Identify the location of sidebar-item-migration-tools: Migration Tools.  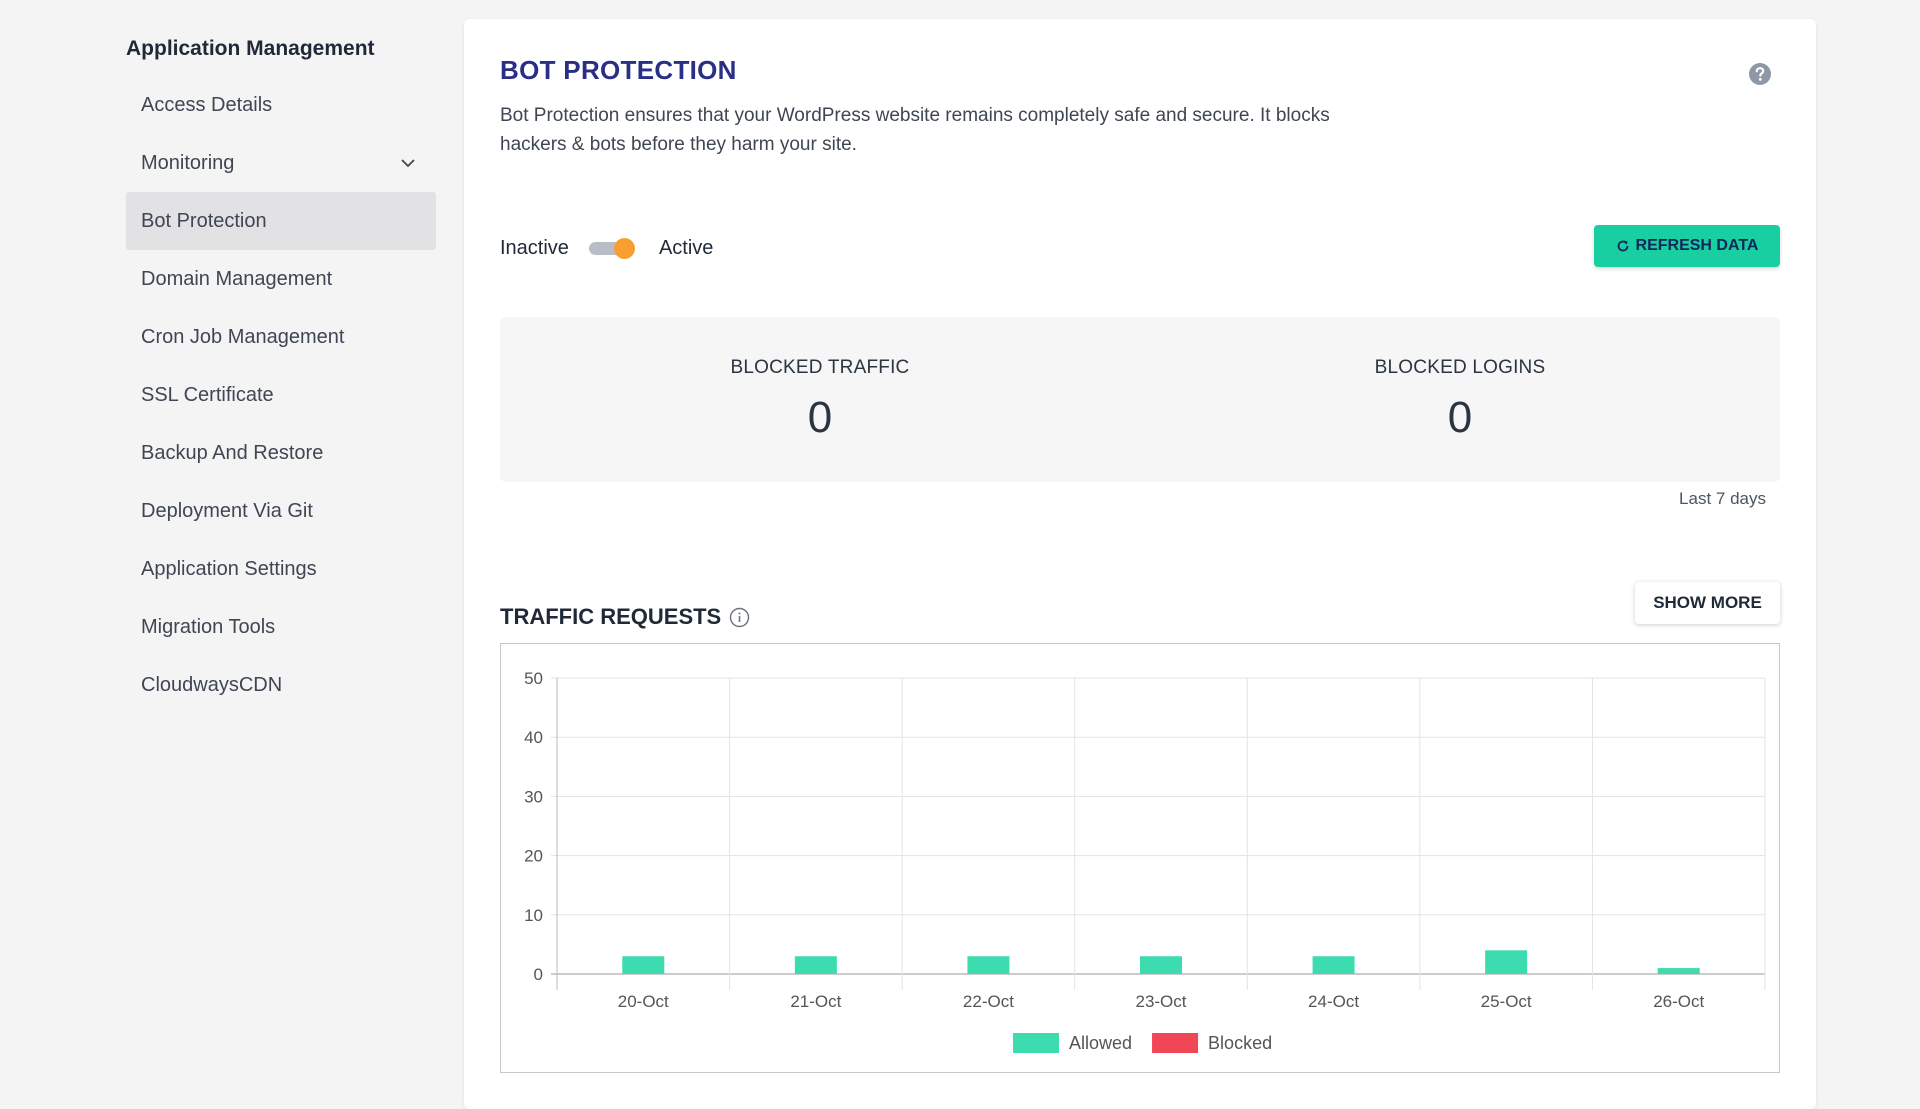
(281, 627).